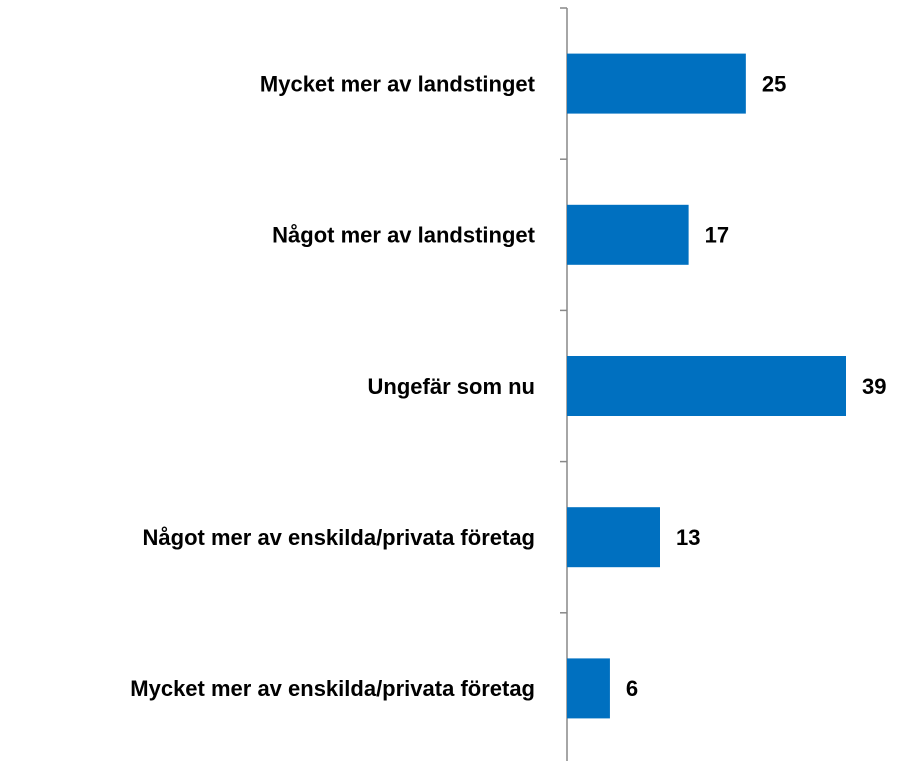 The height and width of the screenshot is (761, 897). Describe the element at coordinates (398, 83) in the screenshot. I see `category-label: Mycket mer av landstinget` at that location.